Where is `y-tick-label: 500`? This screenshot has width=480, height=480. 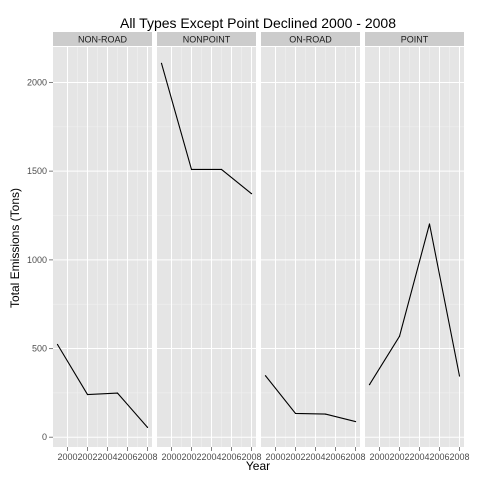 y-tick-label: 500 is located at coordinates (39, 349).